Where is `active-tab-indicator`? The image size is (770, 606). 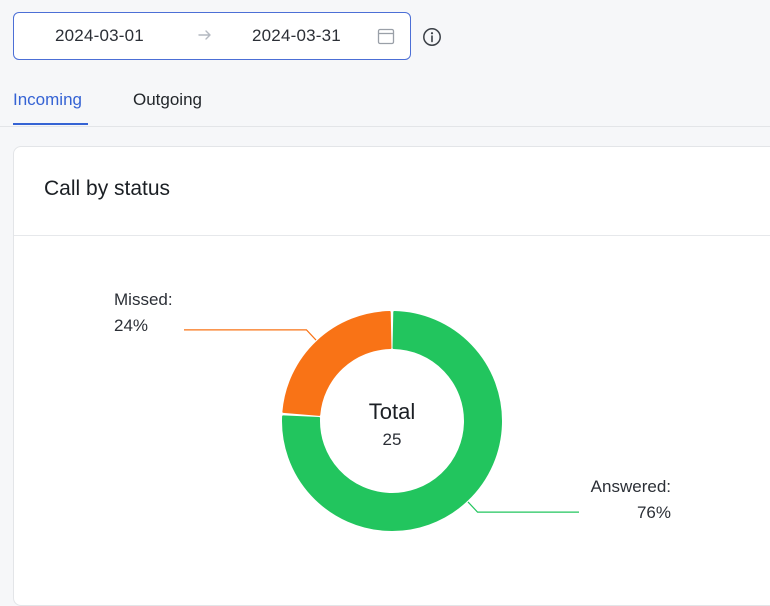 active-tab-indicator is located at coordinates (50, 124).